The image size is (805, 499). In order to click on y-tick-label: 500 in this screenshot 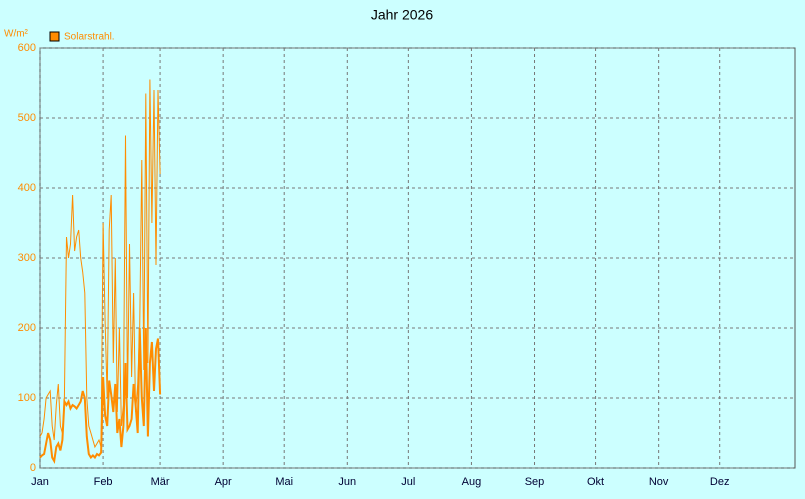, I will do `click(27, 118)`.